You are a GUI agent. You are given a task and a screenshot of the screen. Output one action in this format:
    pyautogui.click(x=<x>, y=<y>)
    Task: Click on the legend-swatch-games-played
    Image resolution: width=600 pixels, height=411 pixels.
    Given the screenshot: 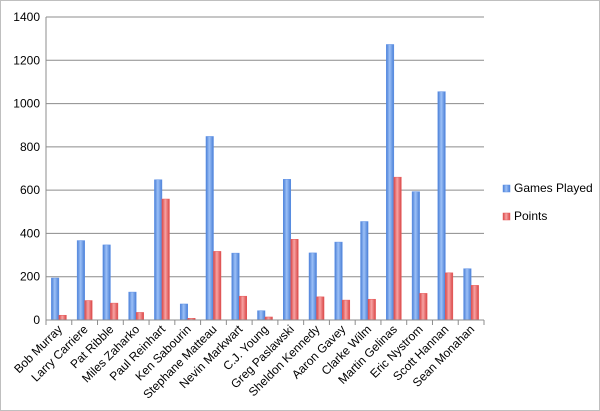 What is the action you would take?
    pyautogui.click(x=506, y=188)
    